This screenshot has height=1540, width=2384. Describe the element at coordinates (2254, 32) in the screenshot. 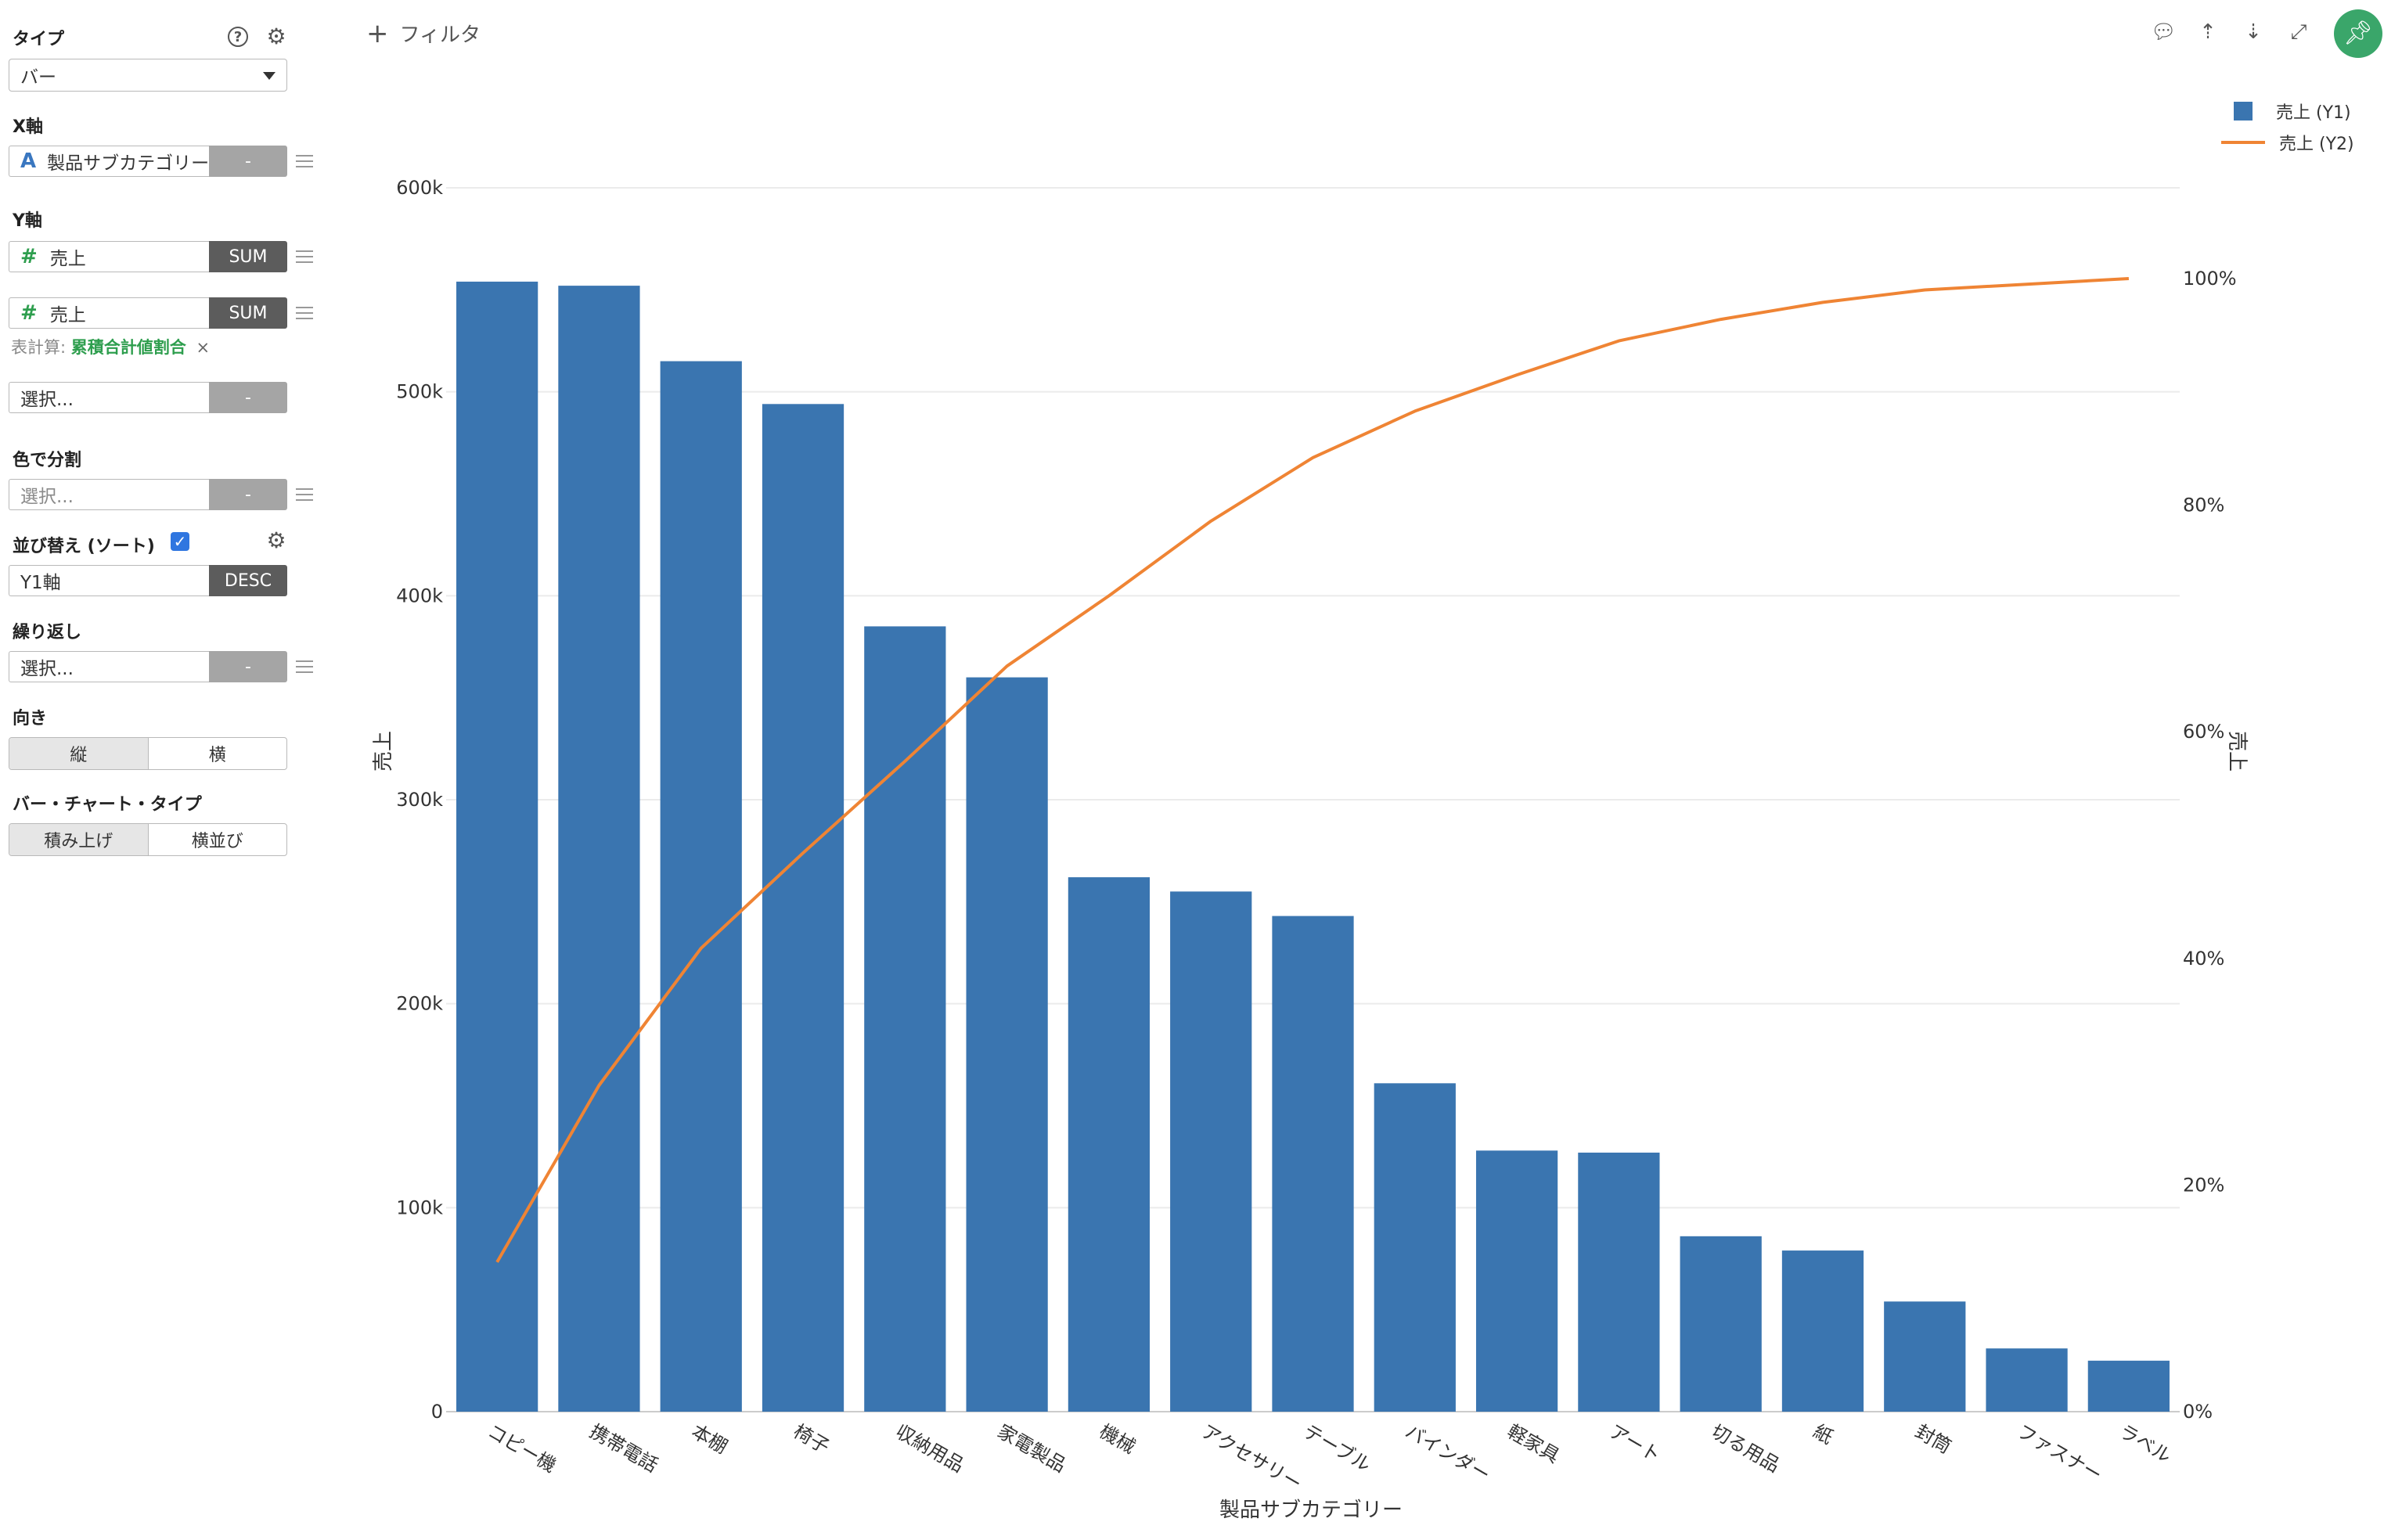

I see `download-icon: ⇣` at that location.